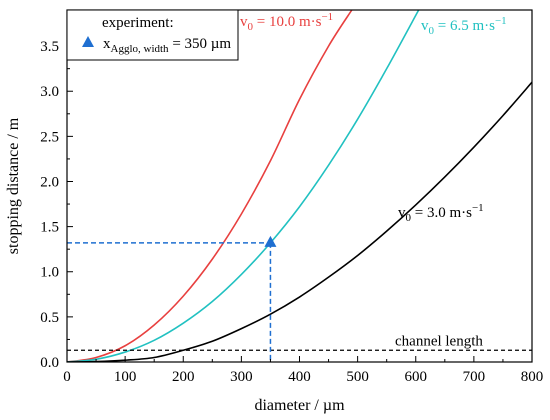 The width and height of the screenshot is (550, 420). I want to click on legend: experiment: xAgglo, width = 350 µm, so click(152, 35).